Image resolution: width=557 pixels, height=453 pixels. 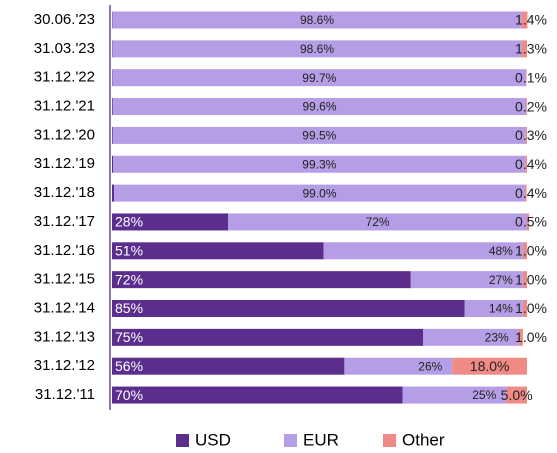 What do you see at coordinates (129, 366) in the screenshot?
I see `value-label: 56%` at bounding box center [129, 366].